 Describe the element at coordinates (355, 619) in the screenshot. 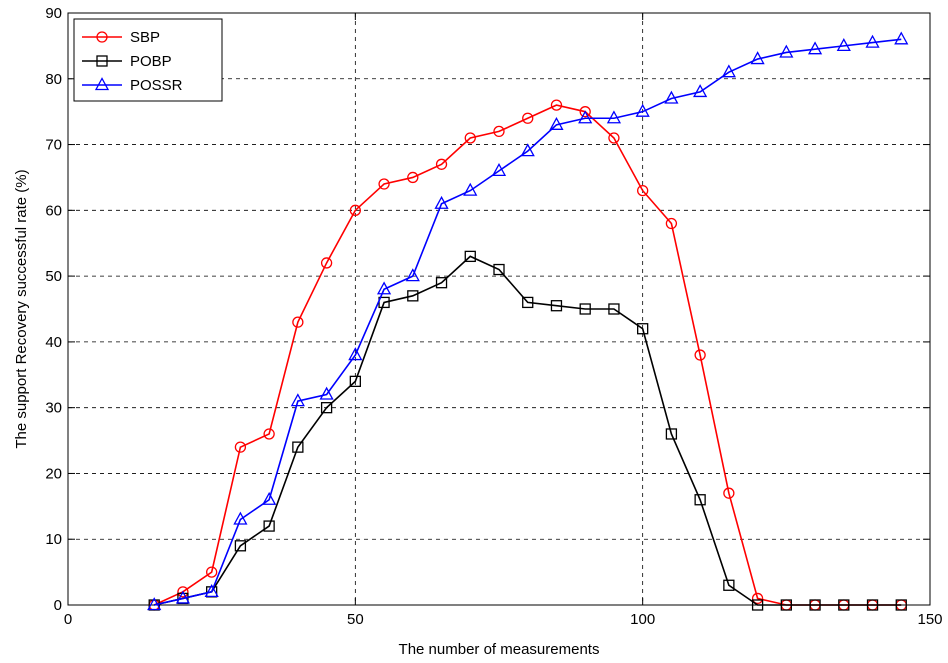

I see `x-tick-label: 50` at that location.